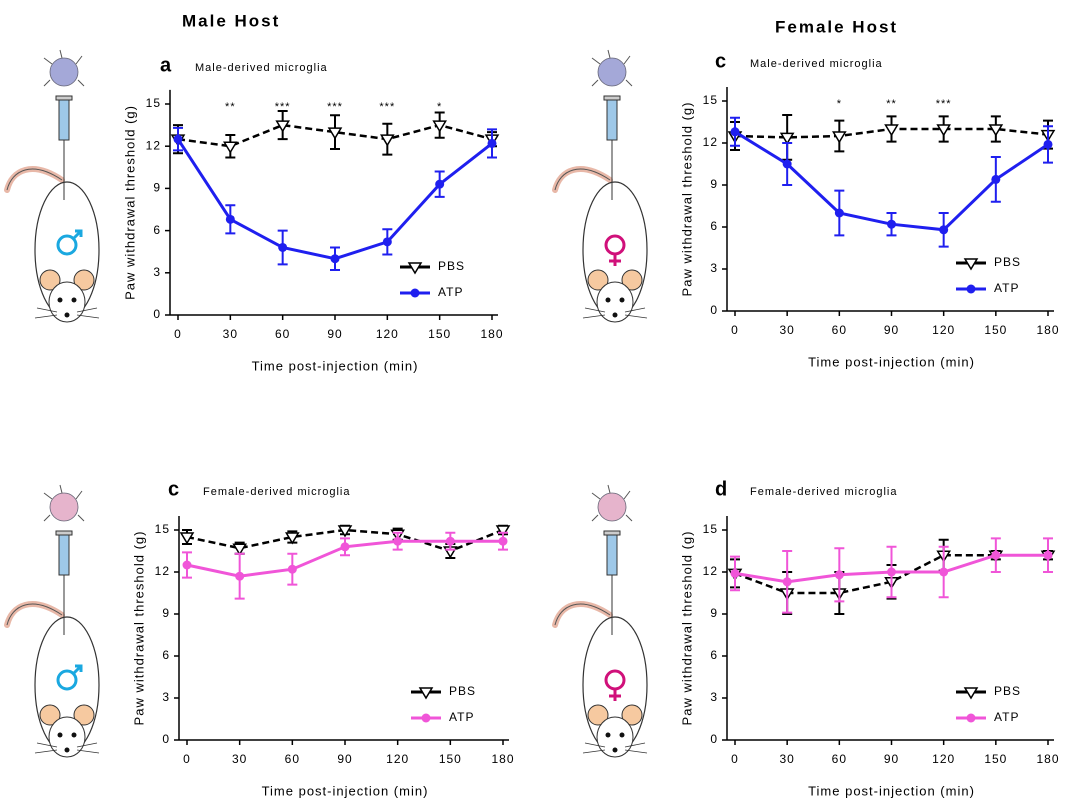 Image resolution: width=1073 pixels, height=801 pixels. Describe the element at coordinates (231, 20) in the screenshot. I see `column-header: Male Host` at that location.